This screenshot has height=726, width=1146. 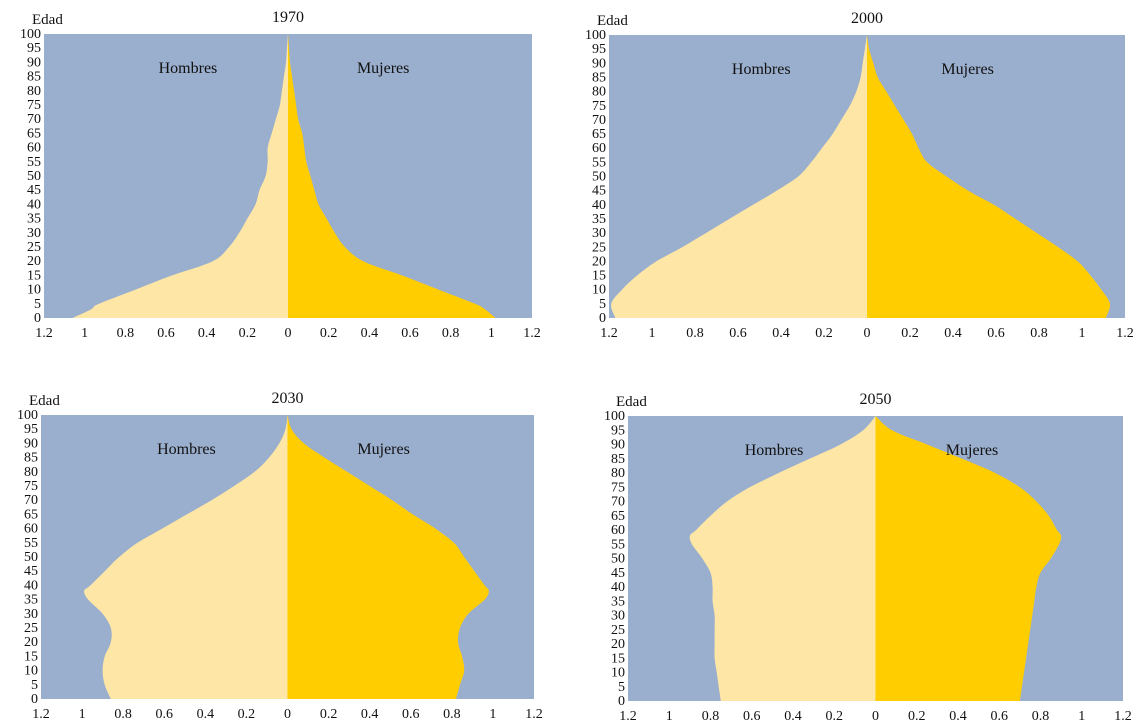 What do you see at coordinates (968, 558) in the screenshot?
I see `series-mujeres-2050` at bounding box center [968, 558].